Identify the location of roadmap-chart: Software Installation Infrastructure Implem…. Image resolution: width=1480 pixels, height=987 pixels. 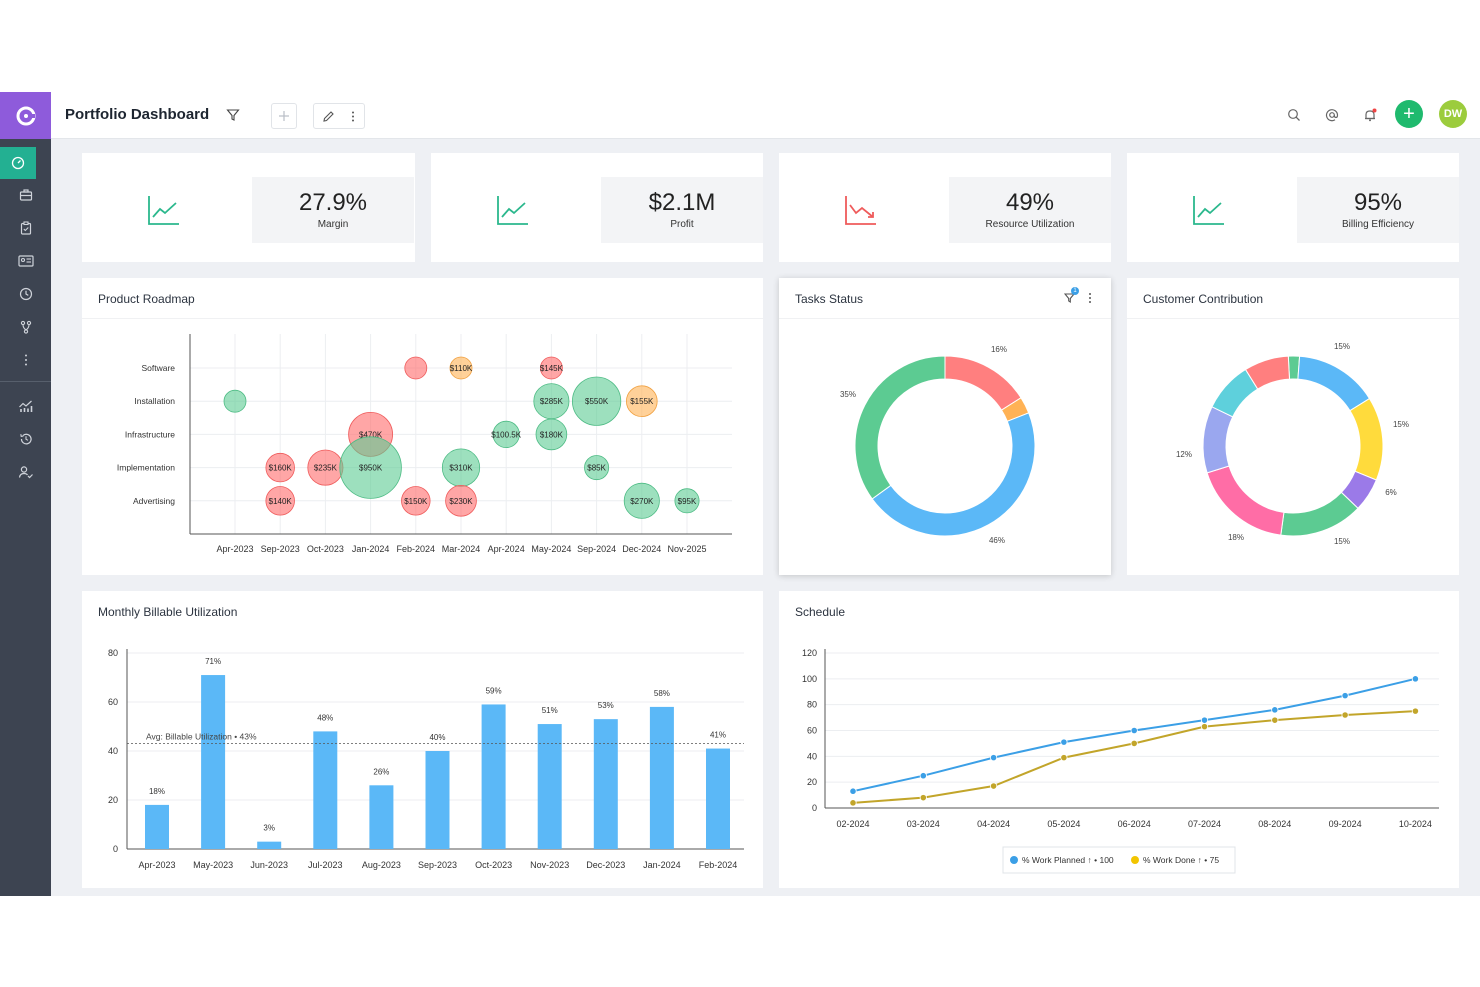
(424, 444).